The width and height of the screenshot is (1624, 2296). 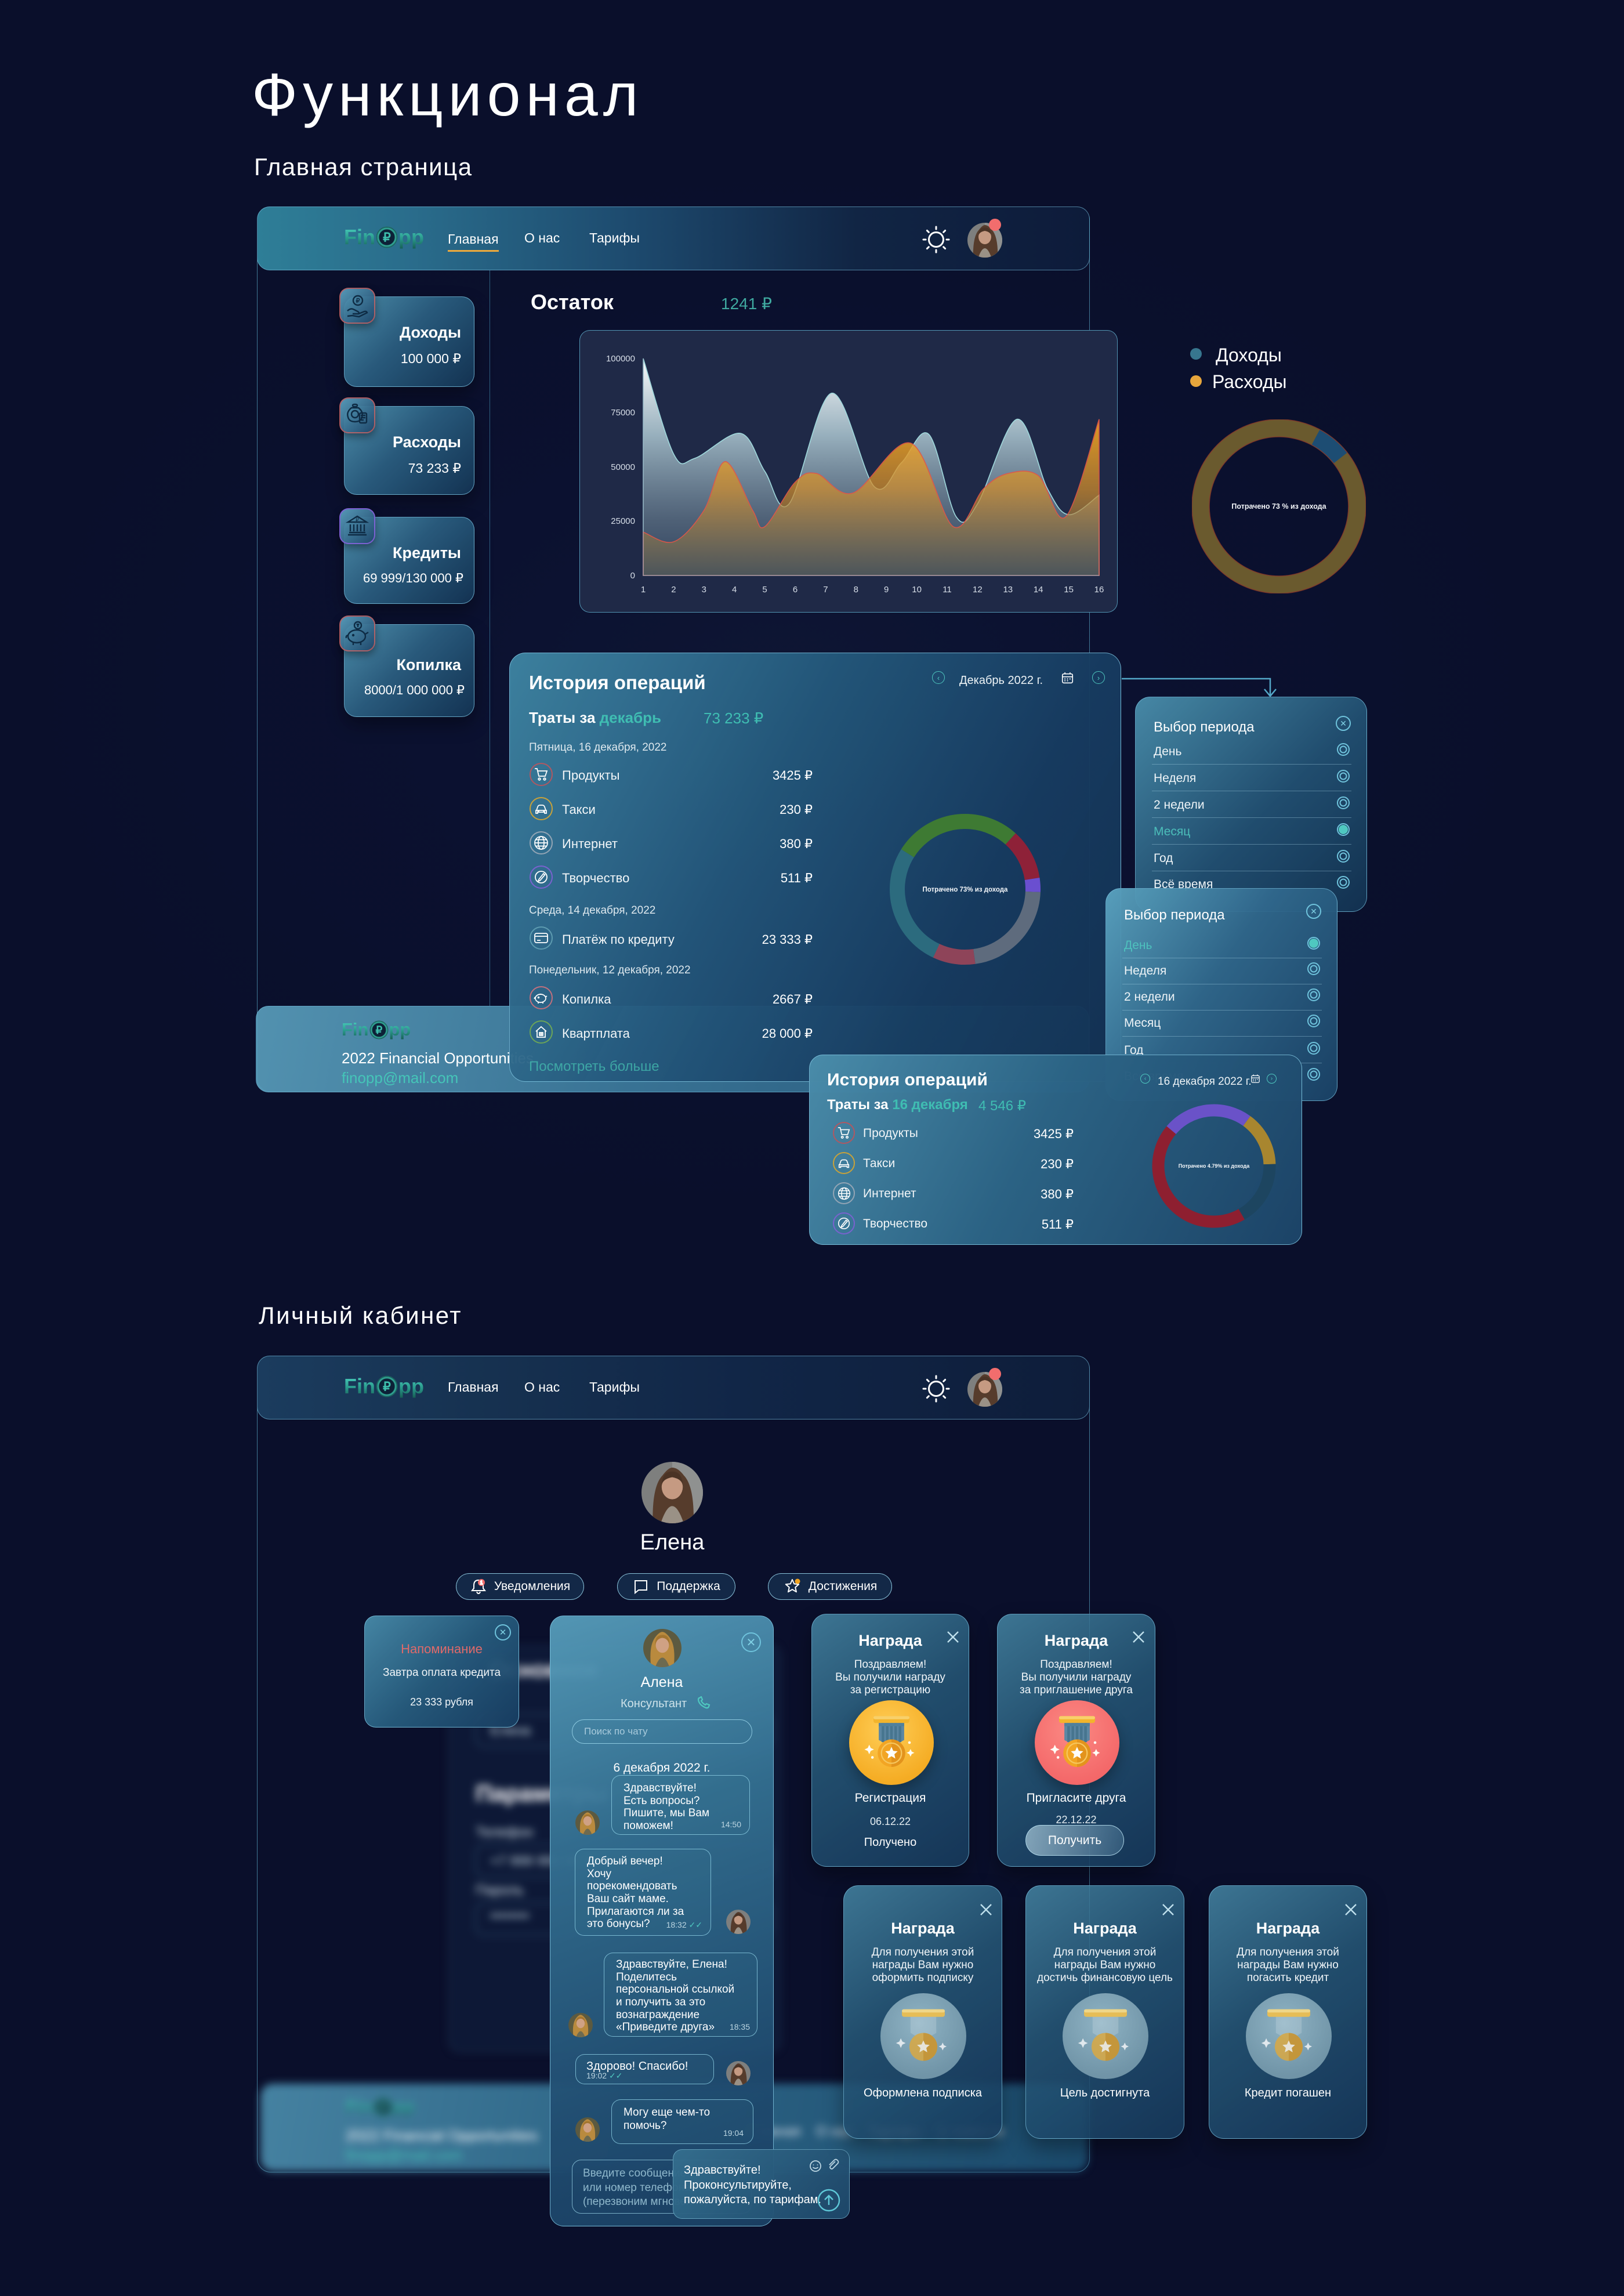 What do you see at coordinates (825, 590) in the screenshot?
I see `svg-text: 7` at bounding box center [825, 590].